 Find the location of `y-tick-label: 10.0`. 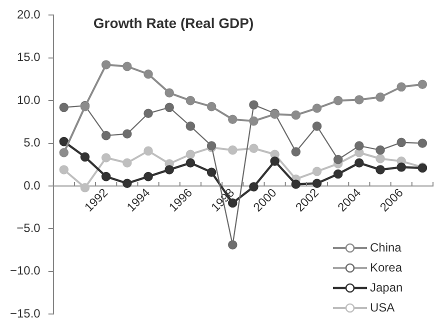

y-tick-label: 10.0 is located at coordinates (29, 99).